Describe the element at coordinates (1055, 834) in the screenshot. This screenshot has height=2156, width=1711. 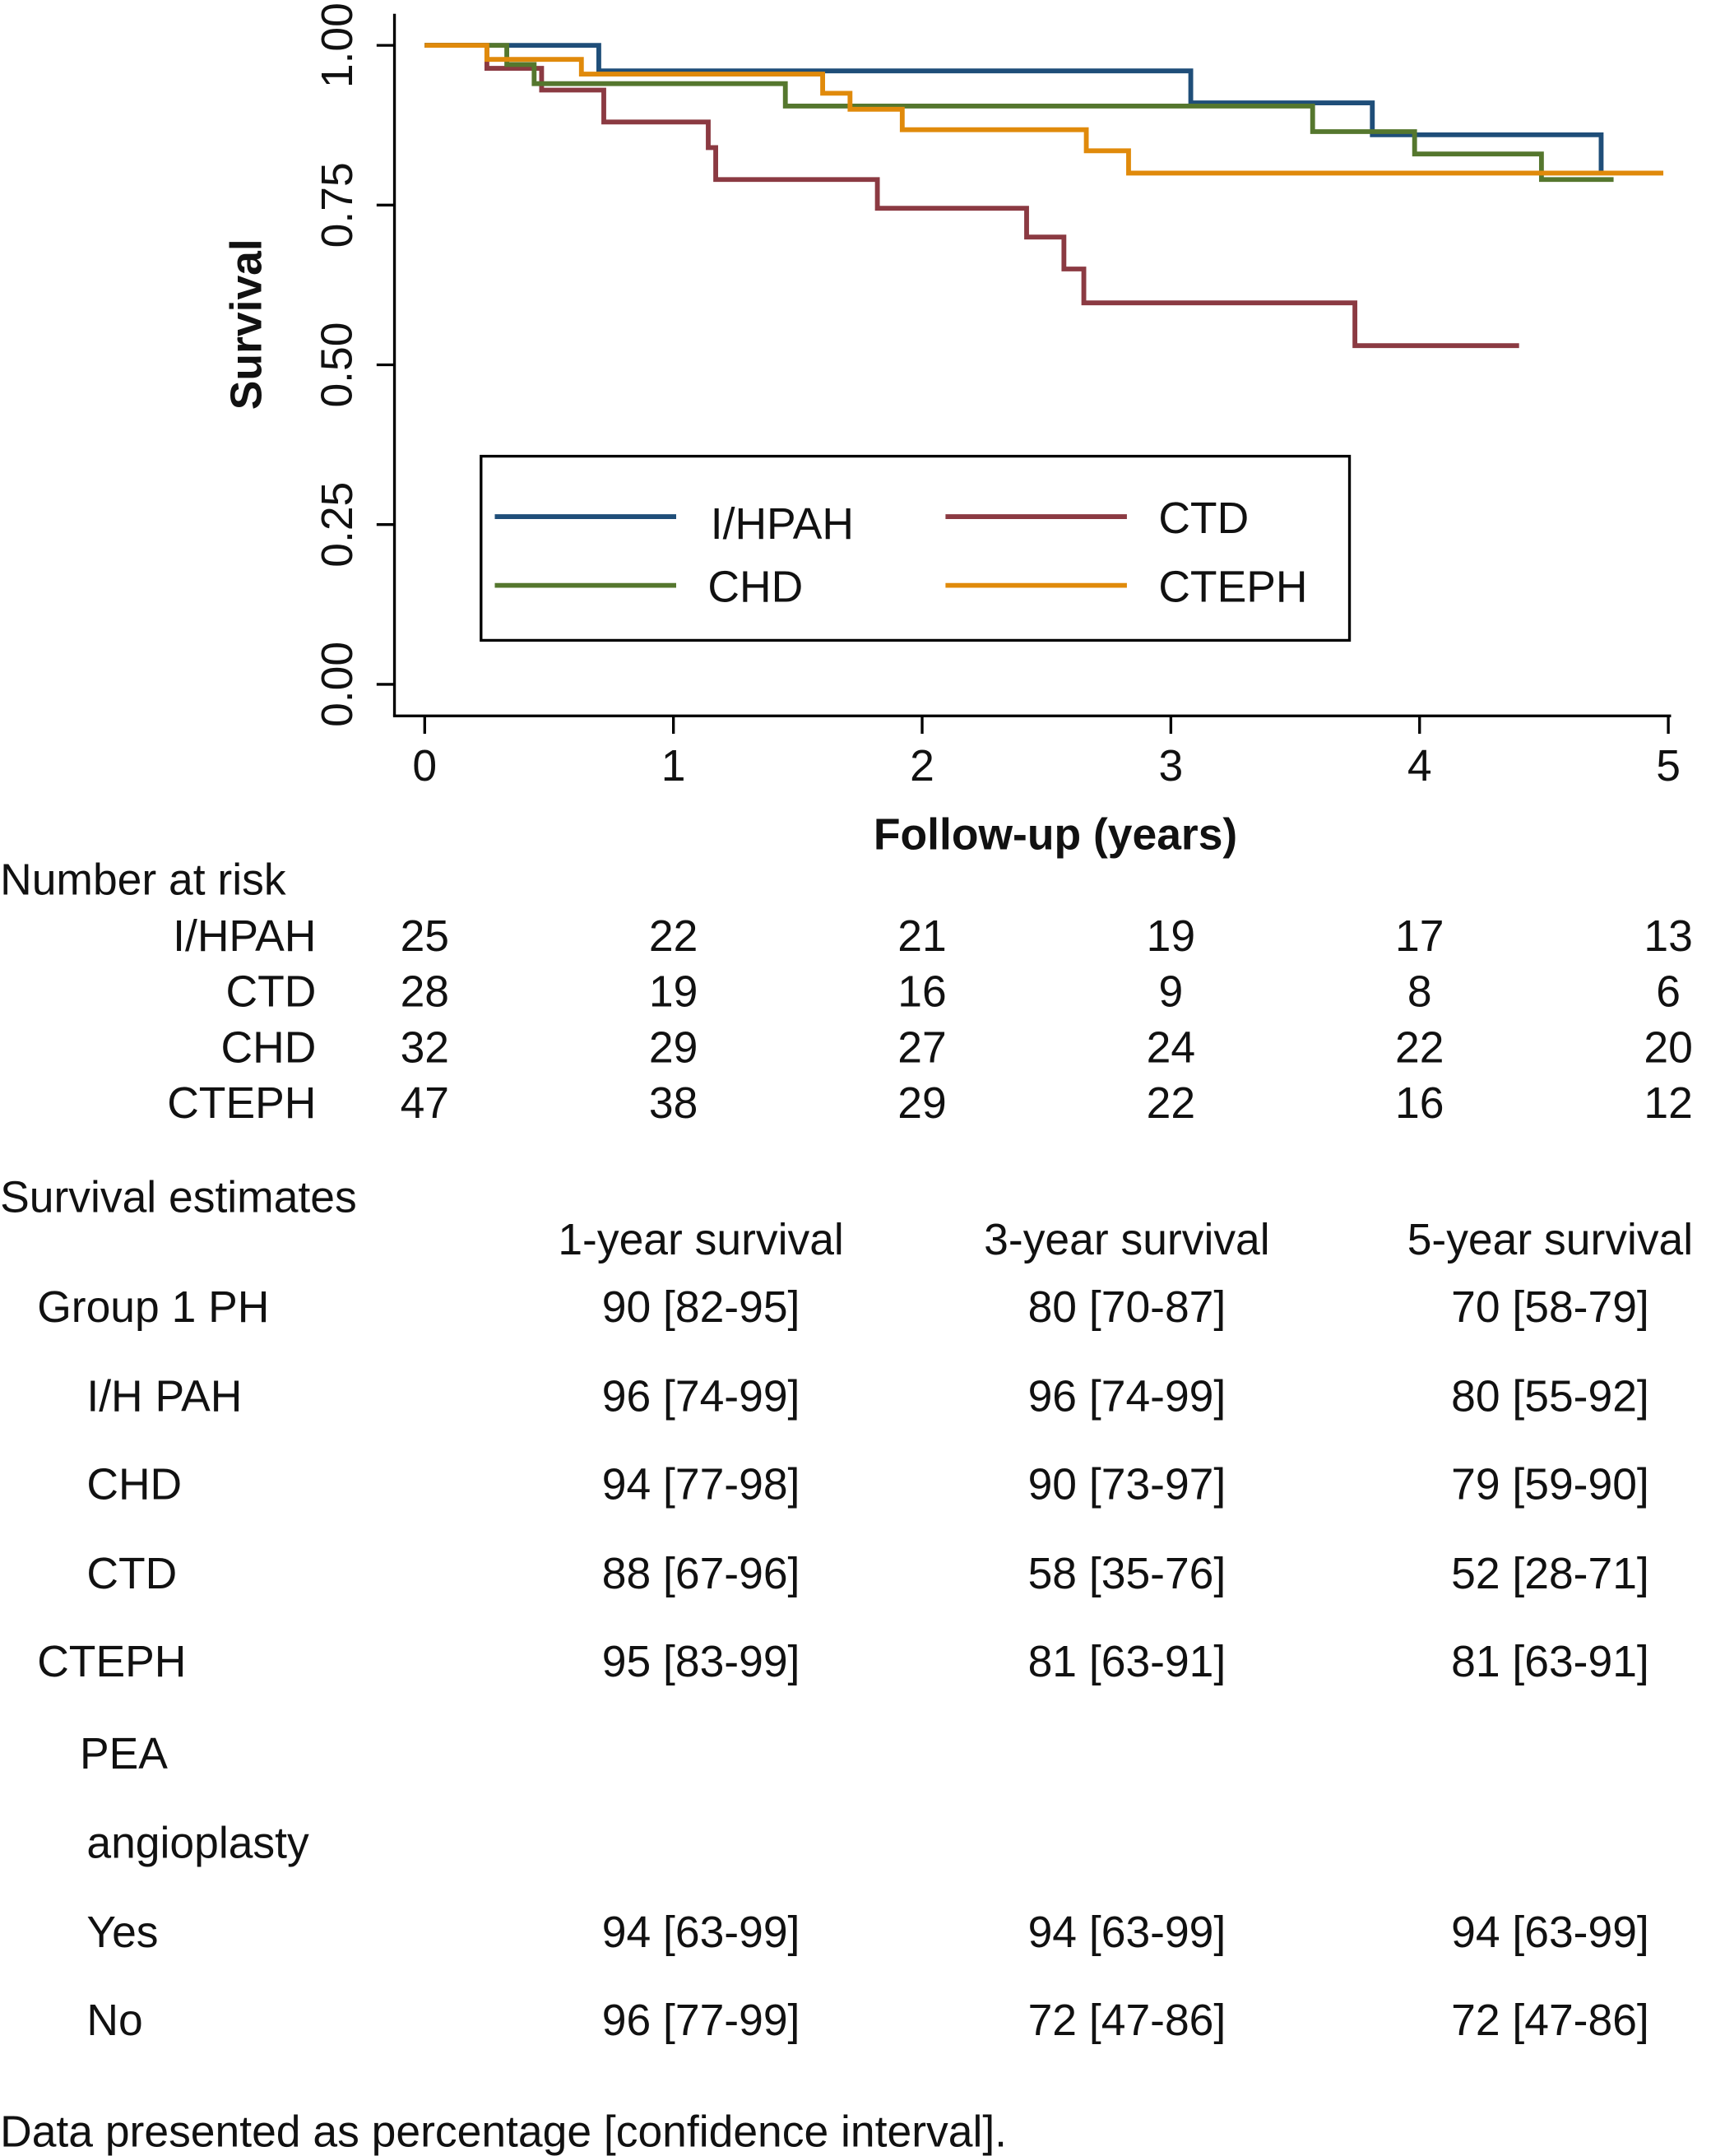
I see `x-axis-title: Follow-up (years)` at that location.